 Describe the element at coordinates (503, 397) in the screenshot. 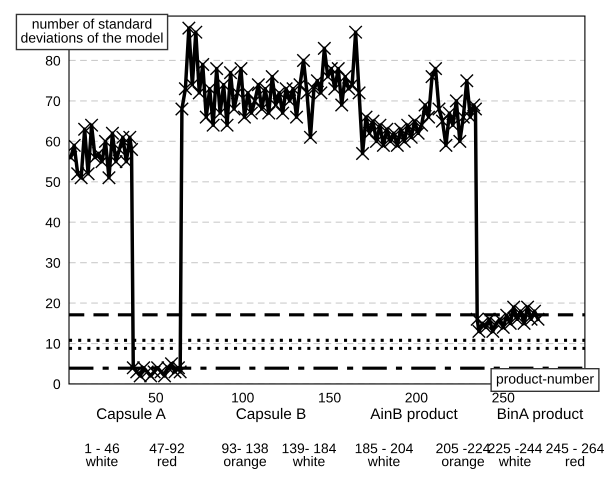

I see `x-tick-label: 250` at that location.